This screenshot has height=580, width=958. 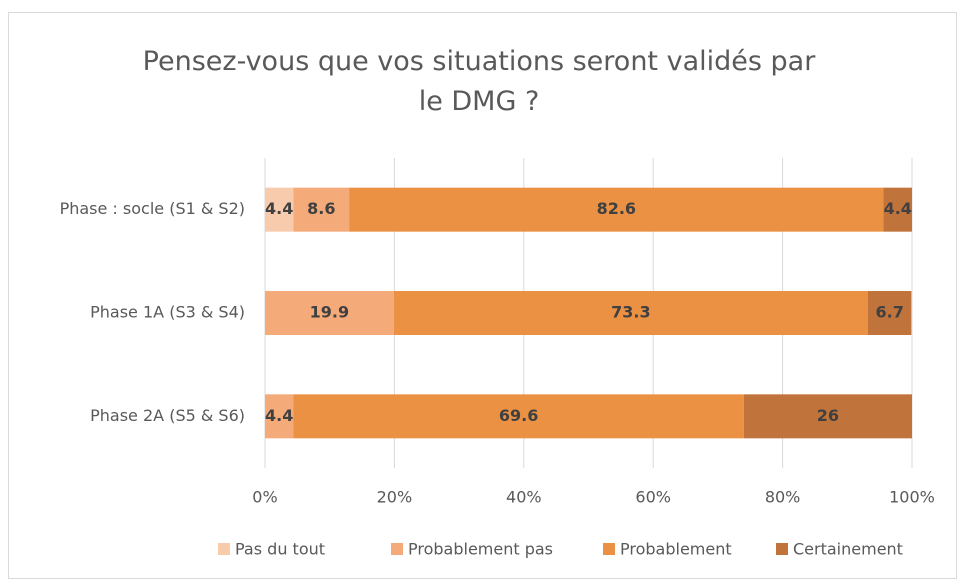 I want to click on value-label: 19.9, so click(x=329, y=312).